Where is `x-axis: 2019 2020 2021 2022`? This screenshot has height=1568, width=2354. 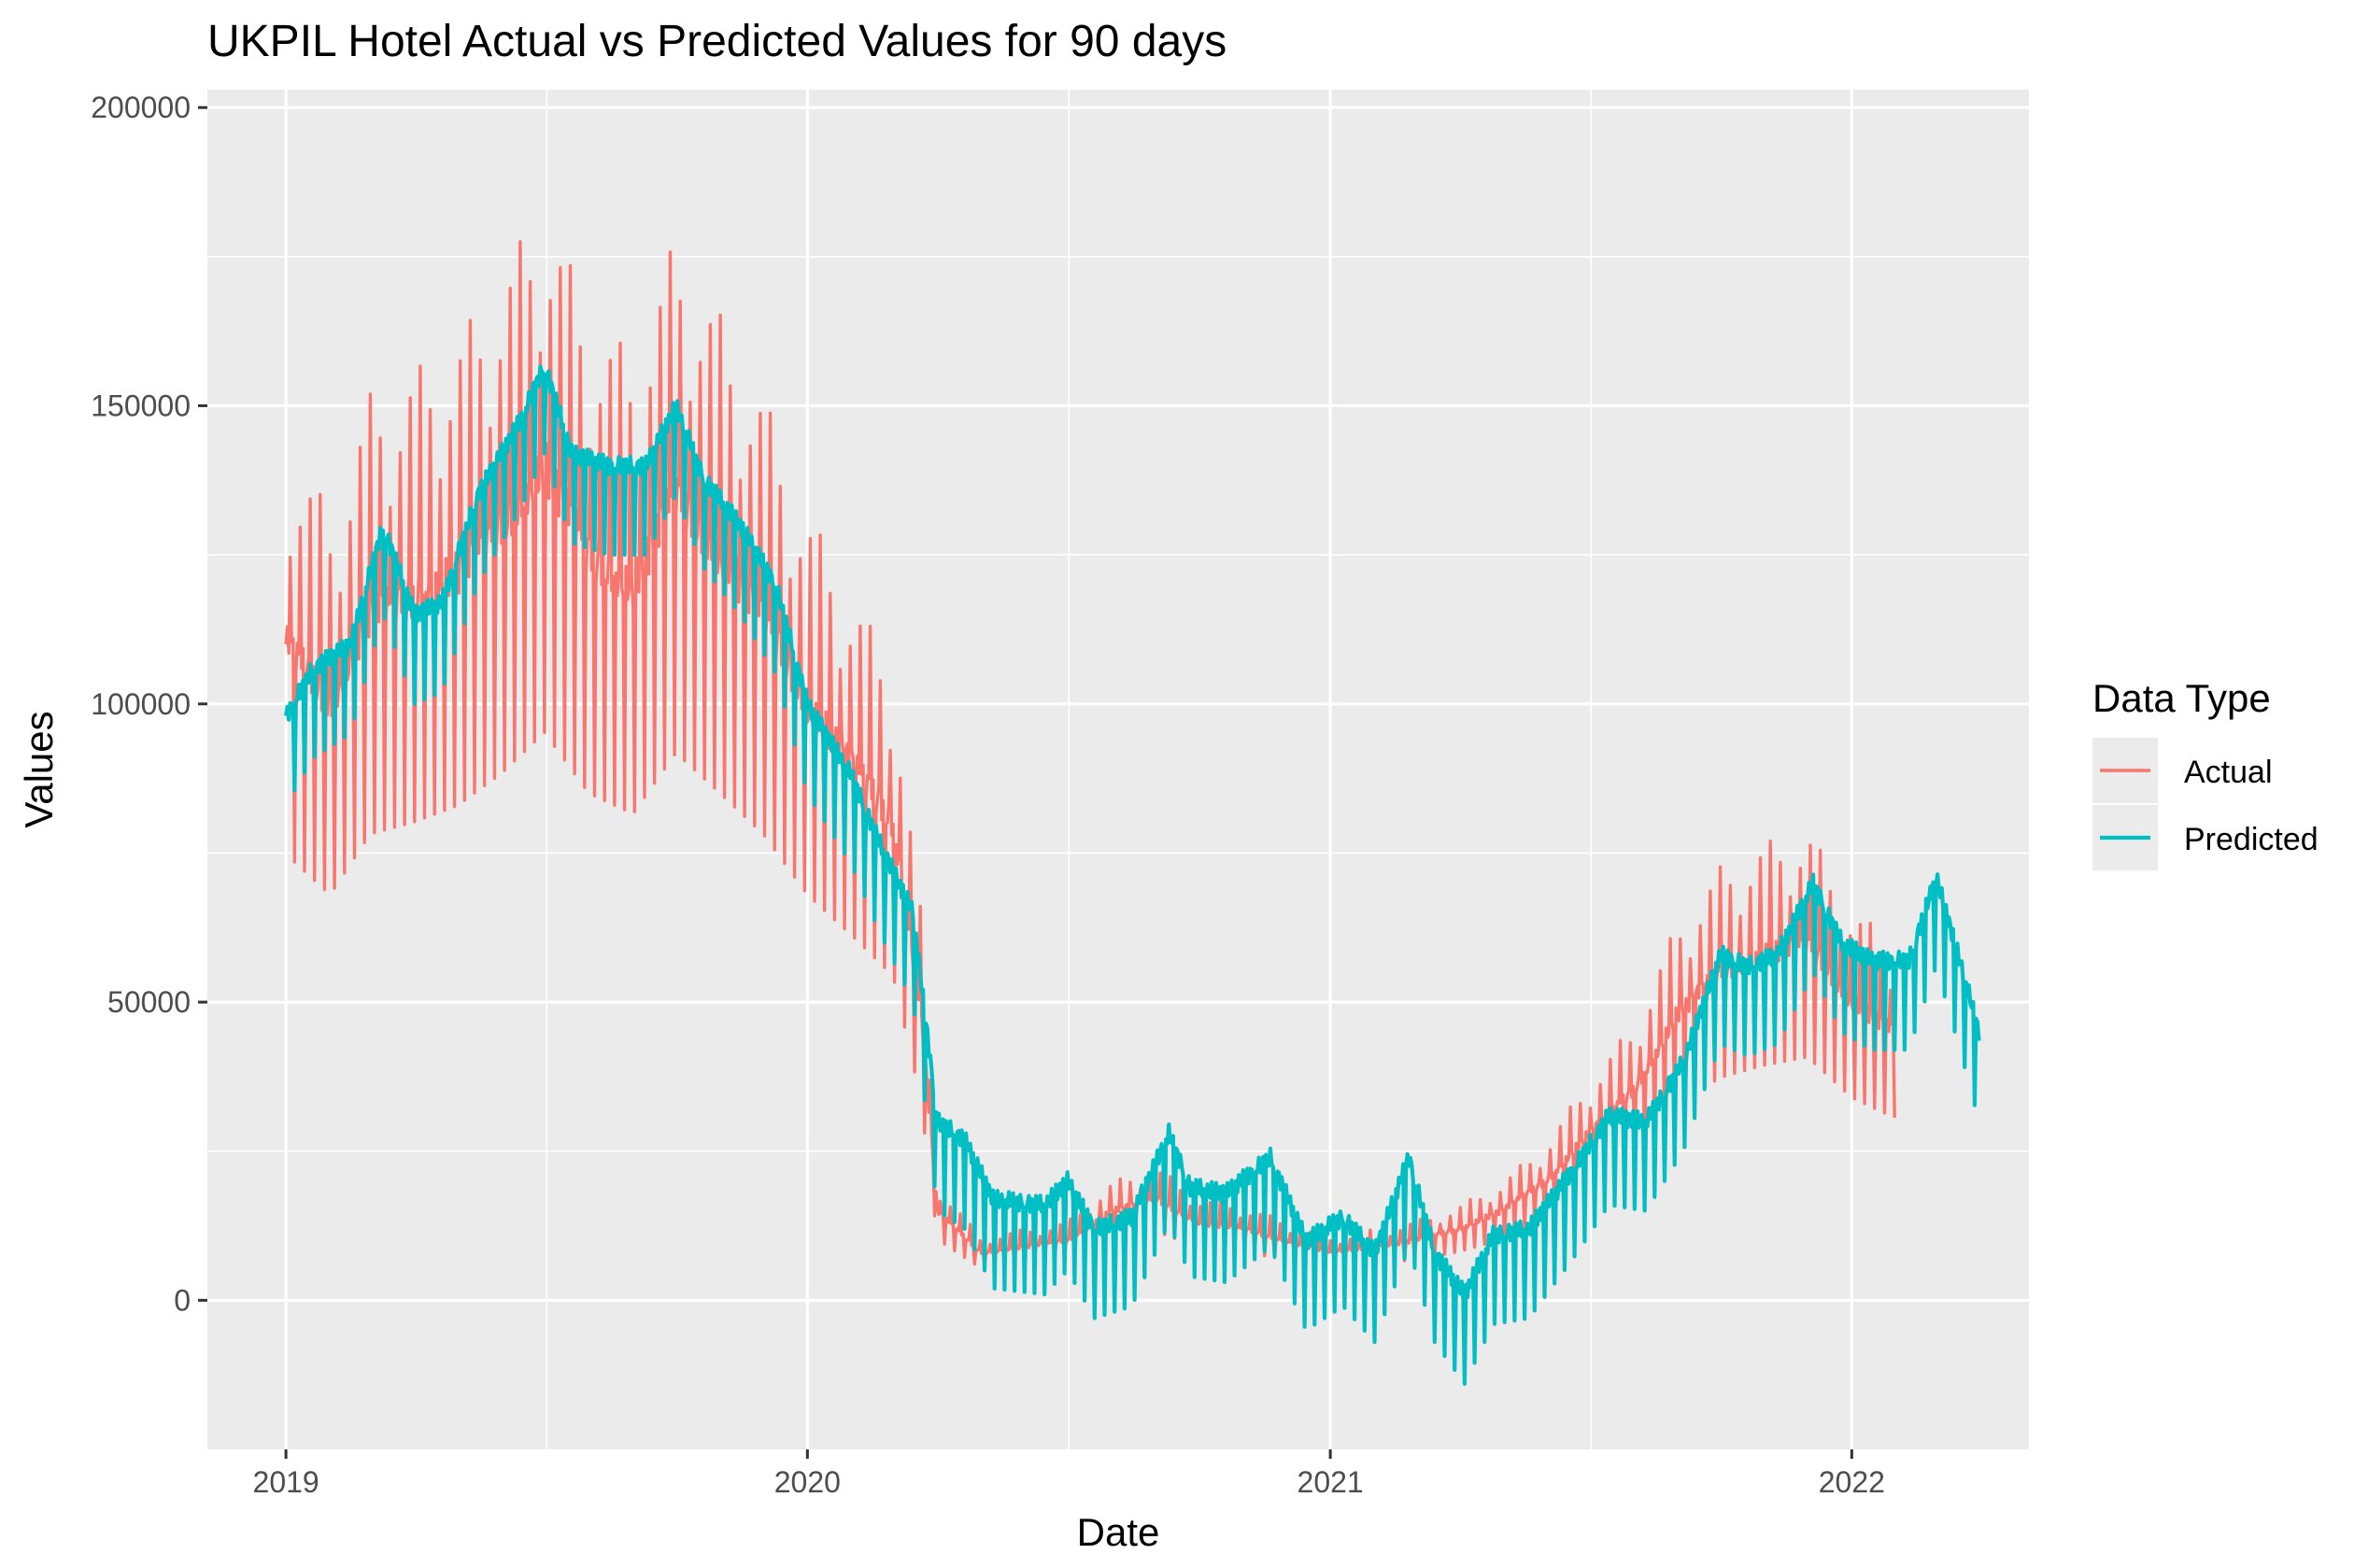 x-axis: 2019 2020 2021 2022 is located at coordinates (1069, 1474).